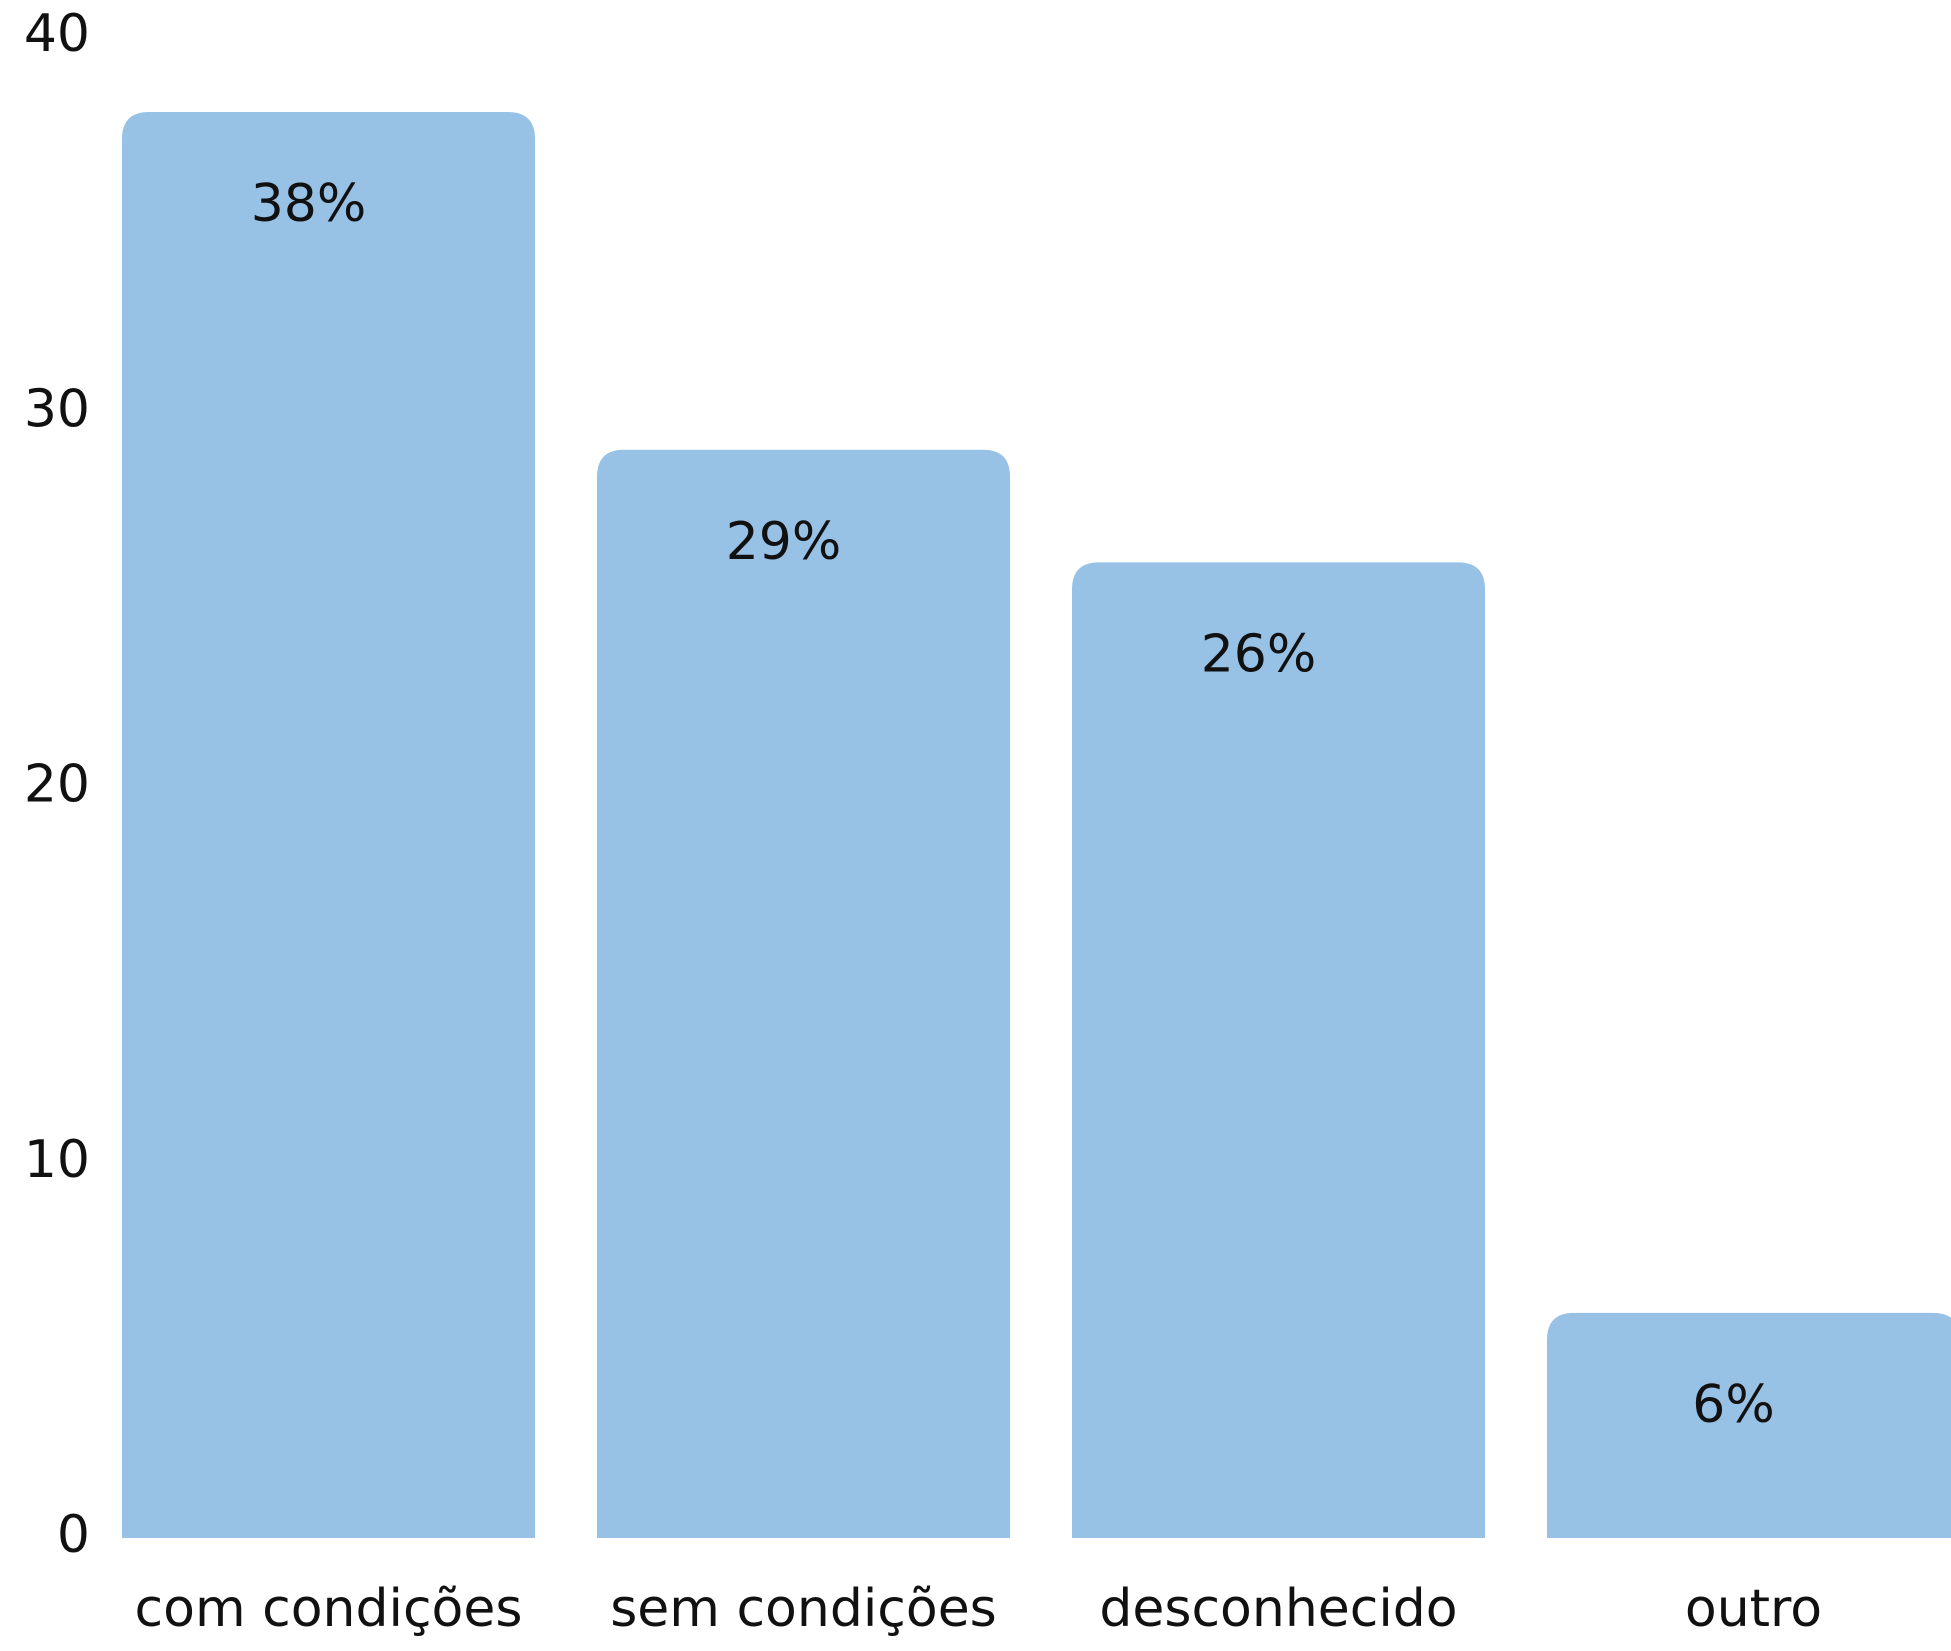  I want to click on value-label: 6%, so click(1733, 1405).